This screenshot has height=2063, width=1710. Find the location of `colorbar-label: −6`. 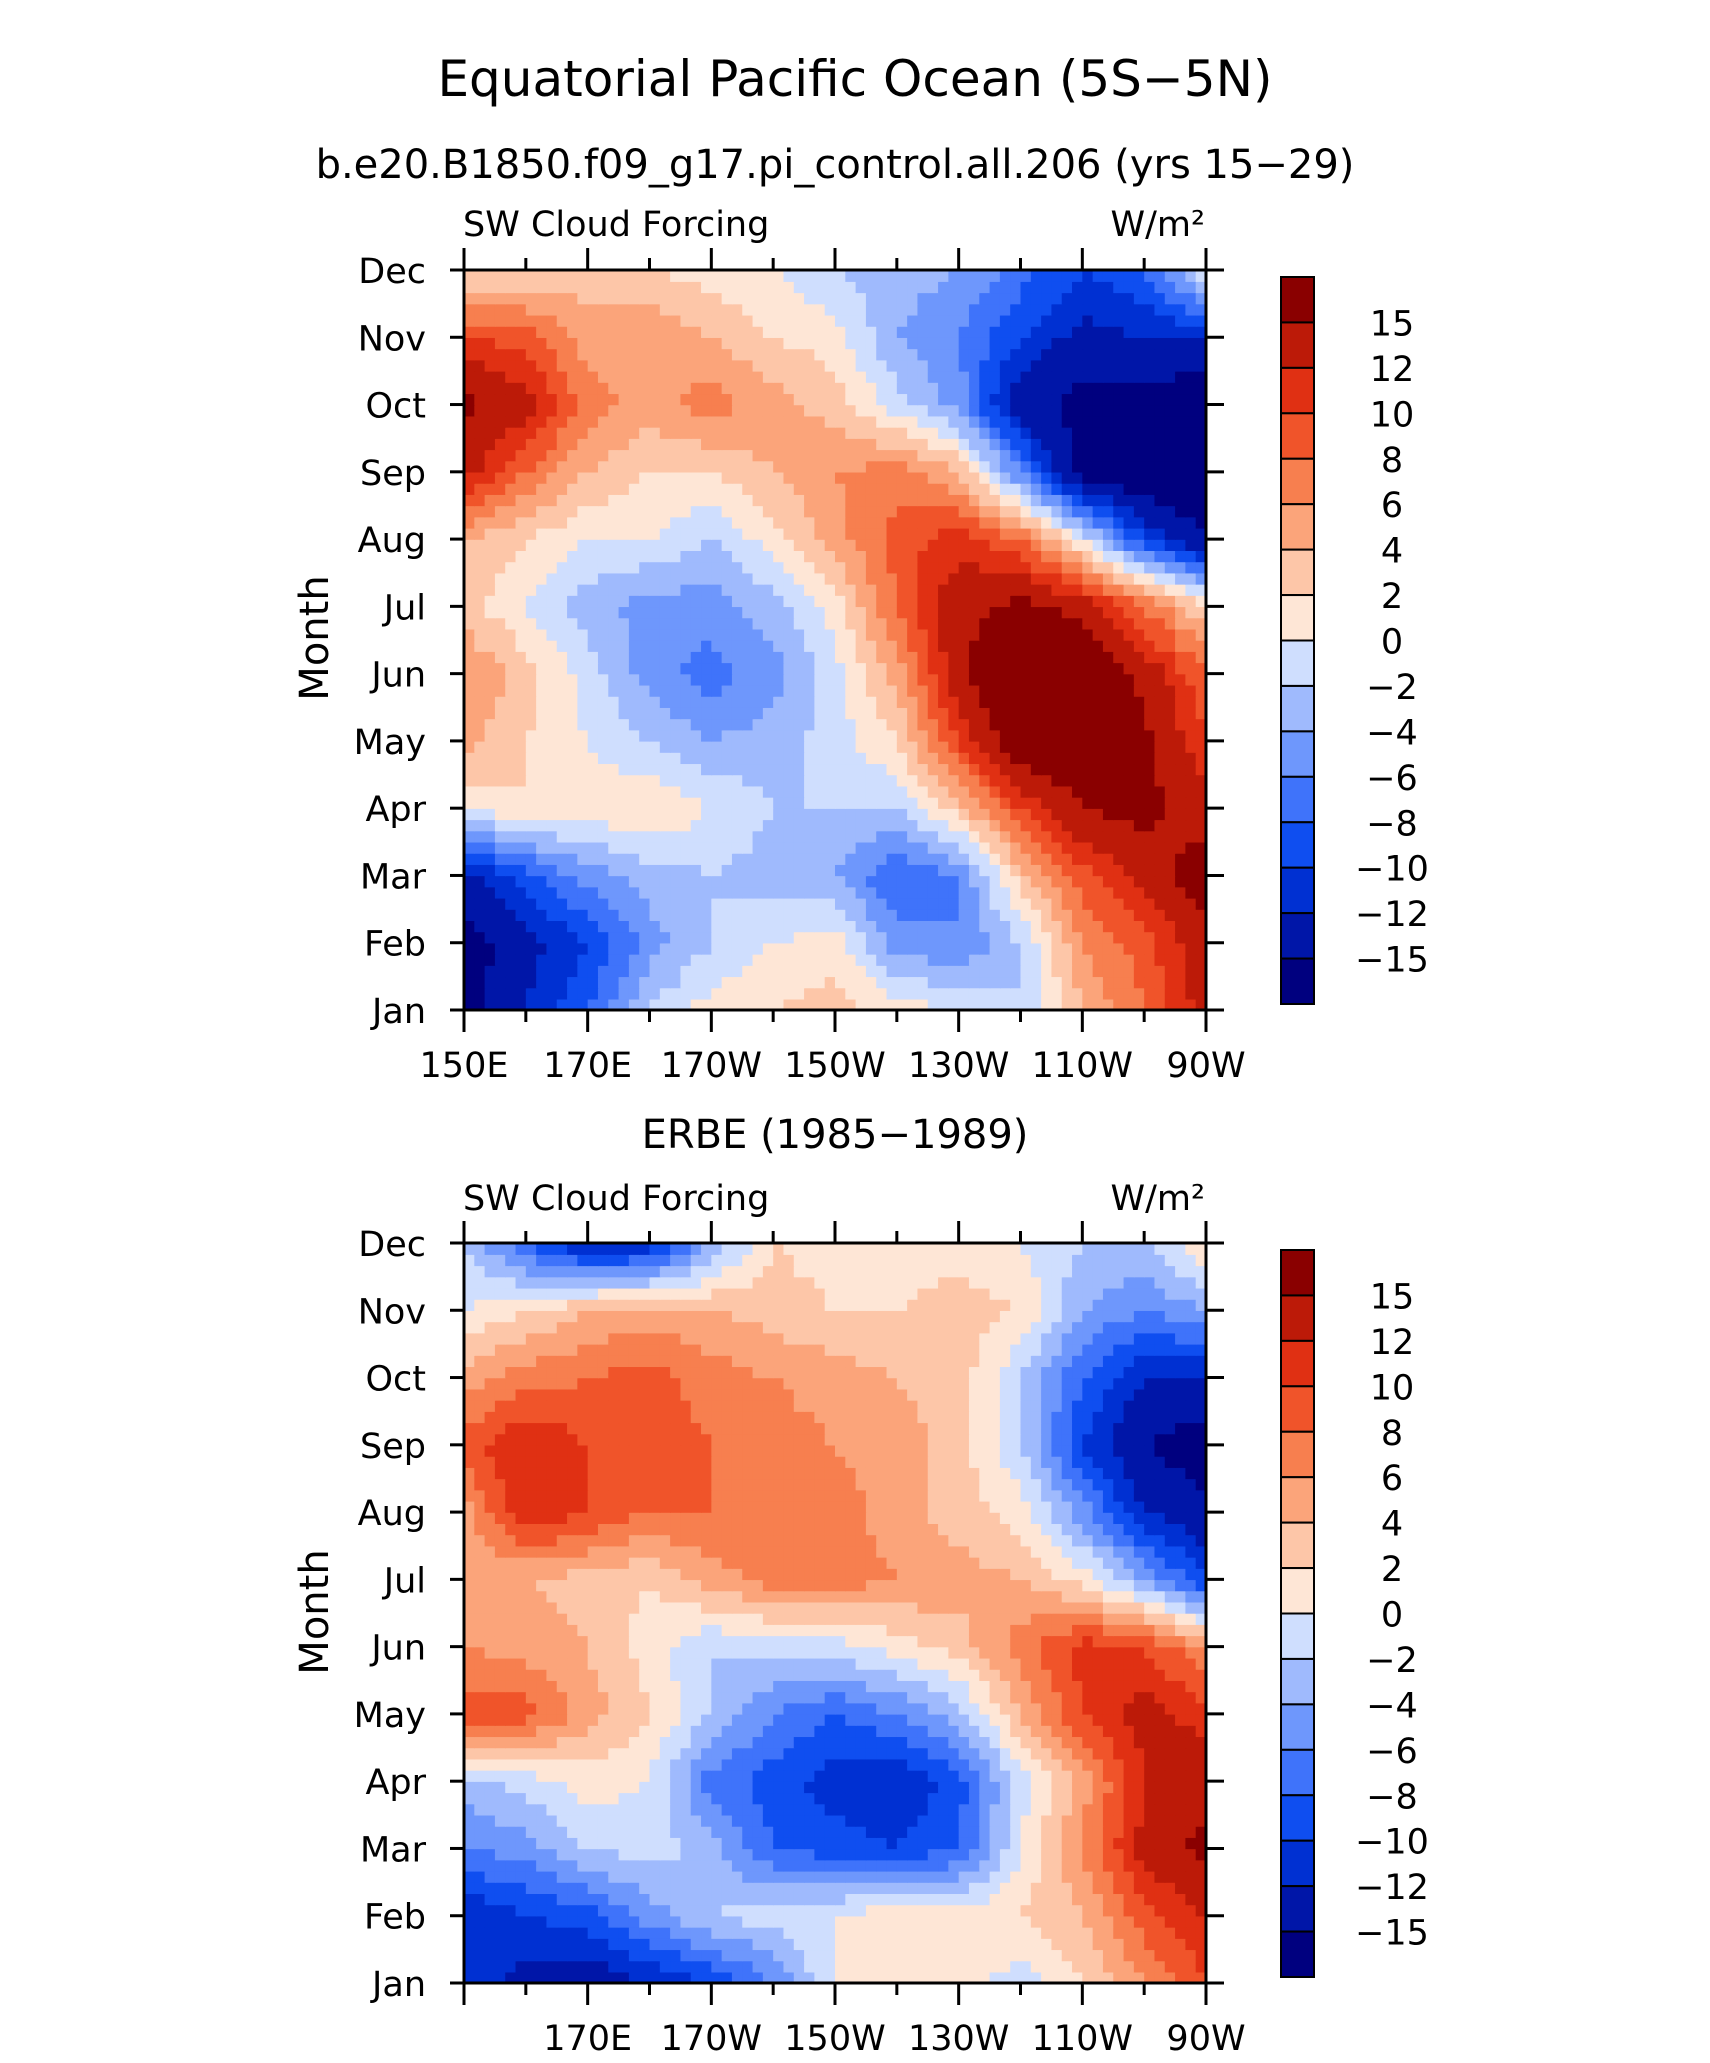

colorbar-label: −6 is located at coordinates (1392, 779).